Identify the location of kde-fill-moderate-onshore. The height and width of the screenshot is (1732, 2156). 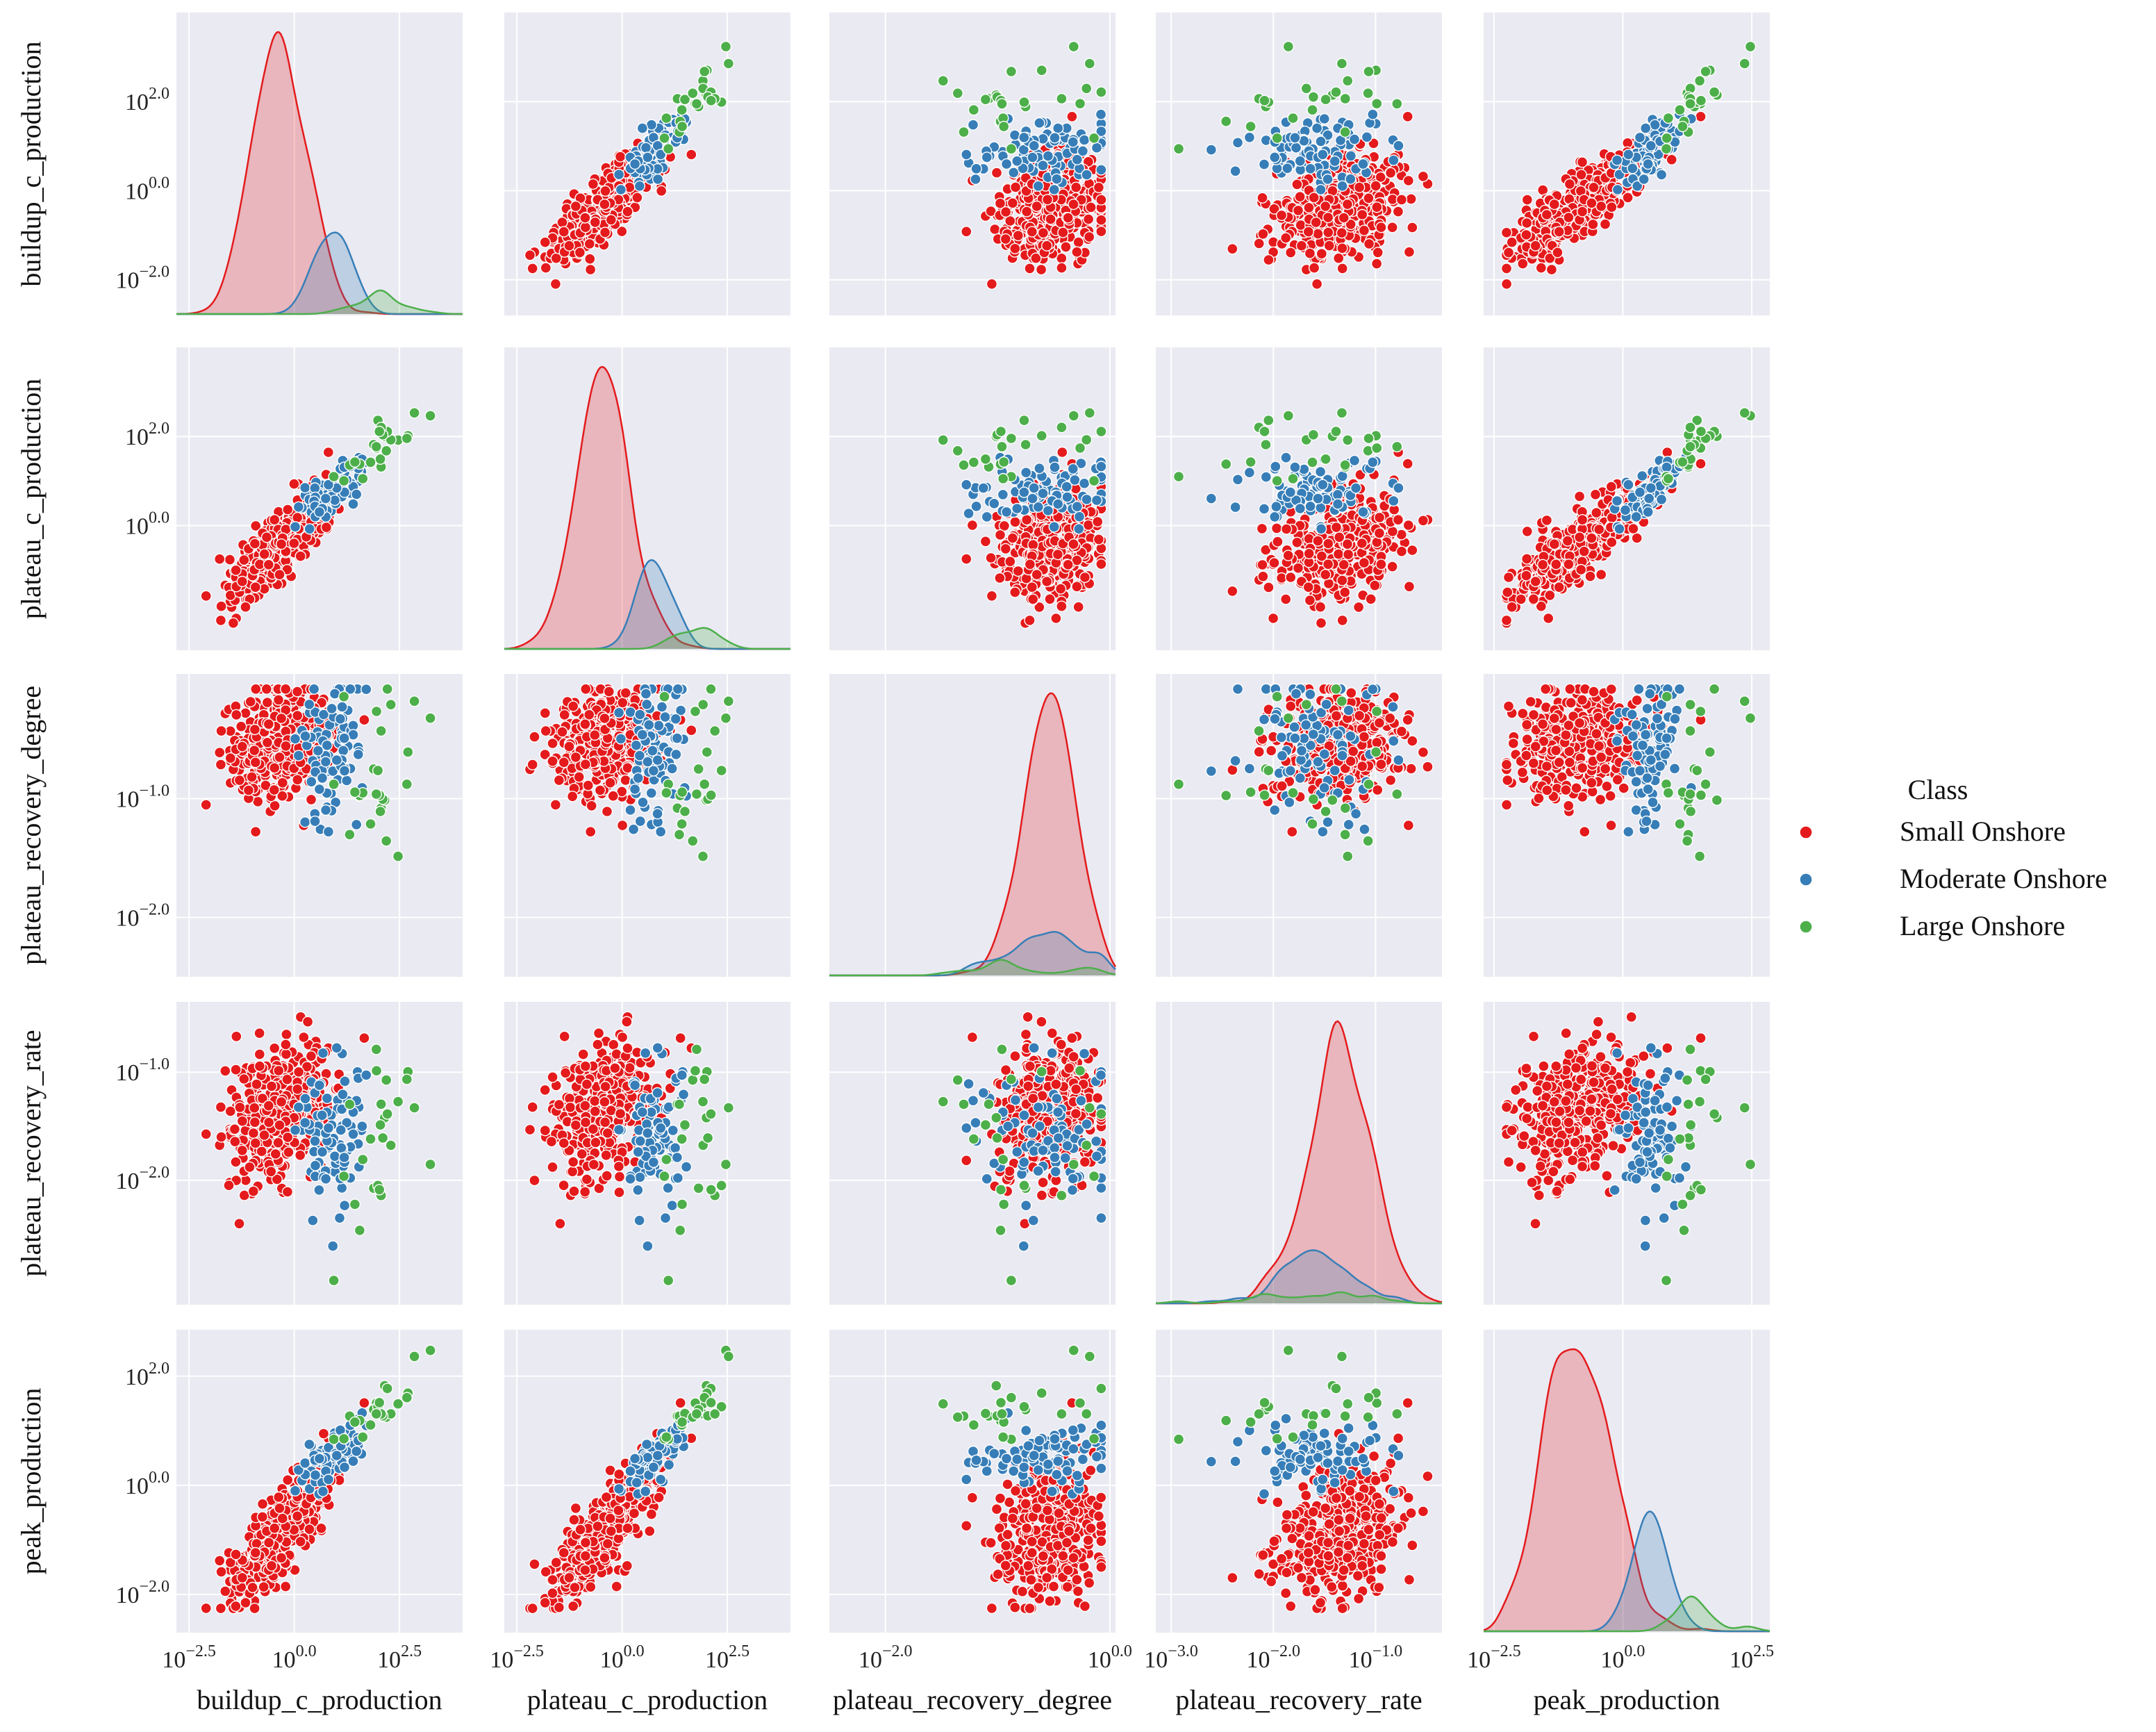
(319, 273).